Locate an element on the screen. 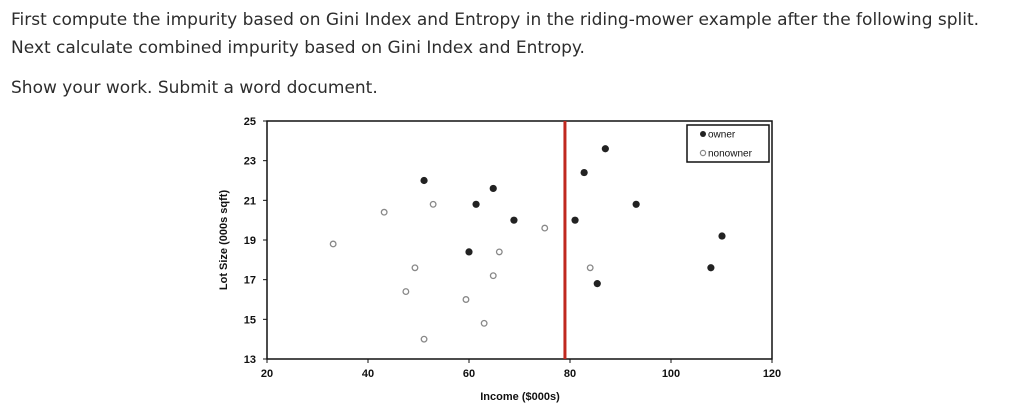 The height and width of the screenshot is (411, 1024). x-tick-label: 40 is located at coordinates (368, 374).